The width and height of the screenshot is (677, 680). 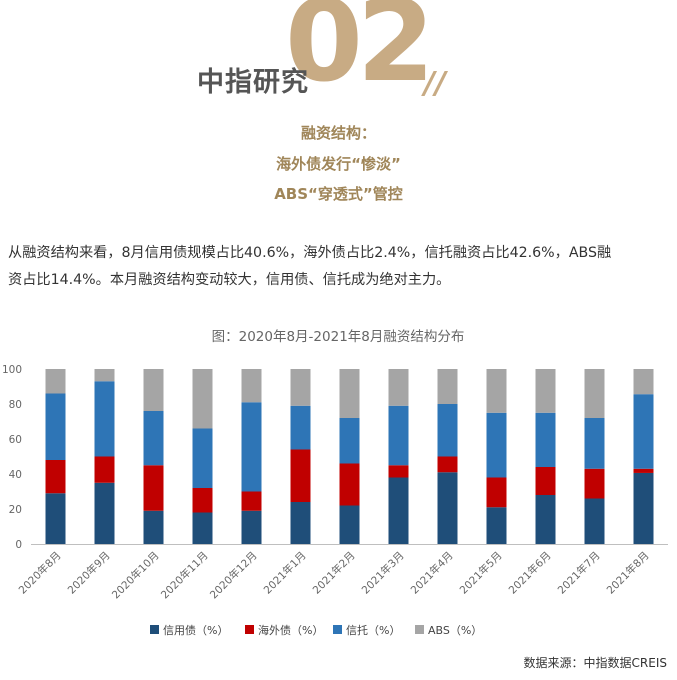 I want to click on subtitle-line-3: ABS“穿透式”管控, so click(x=338, y=194).